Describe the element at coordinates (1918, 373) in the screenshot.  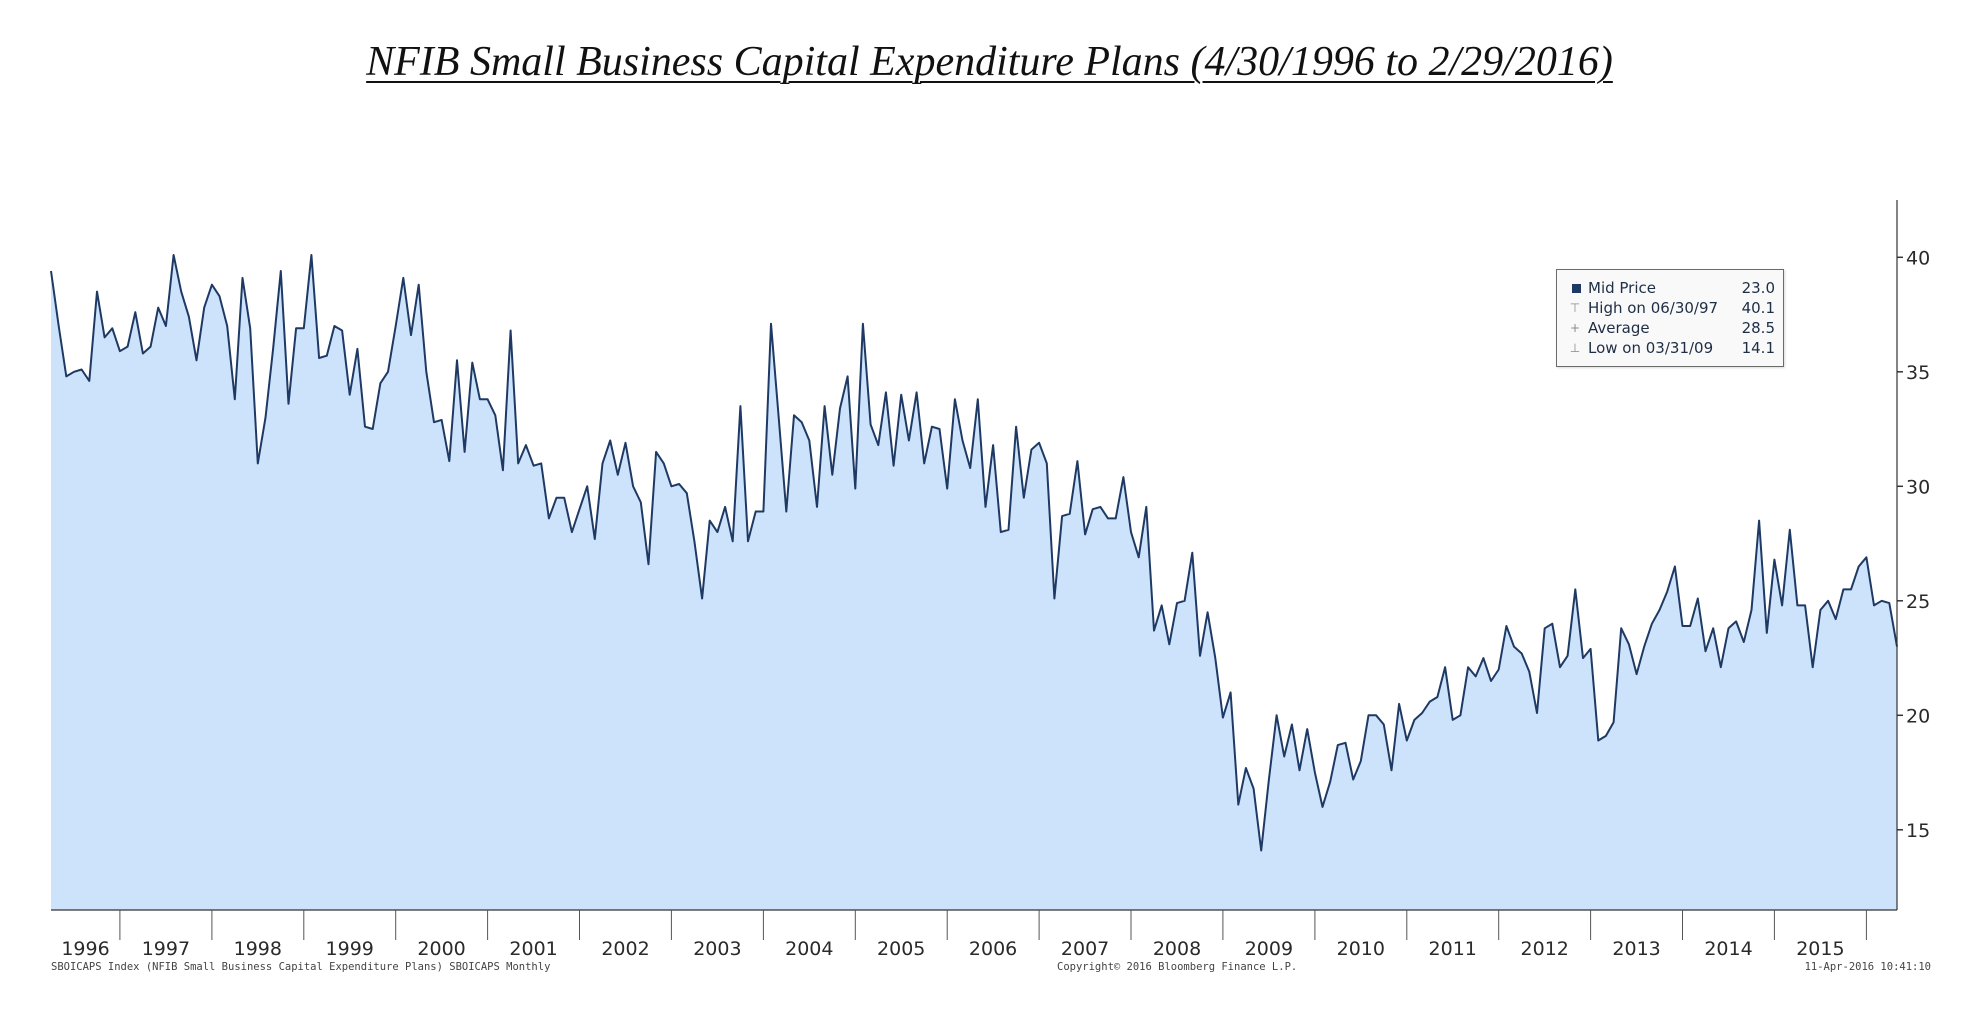
I see `y-tick-label: 35` at that location.